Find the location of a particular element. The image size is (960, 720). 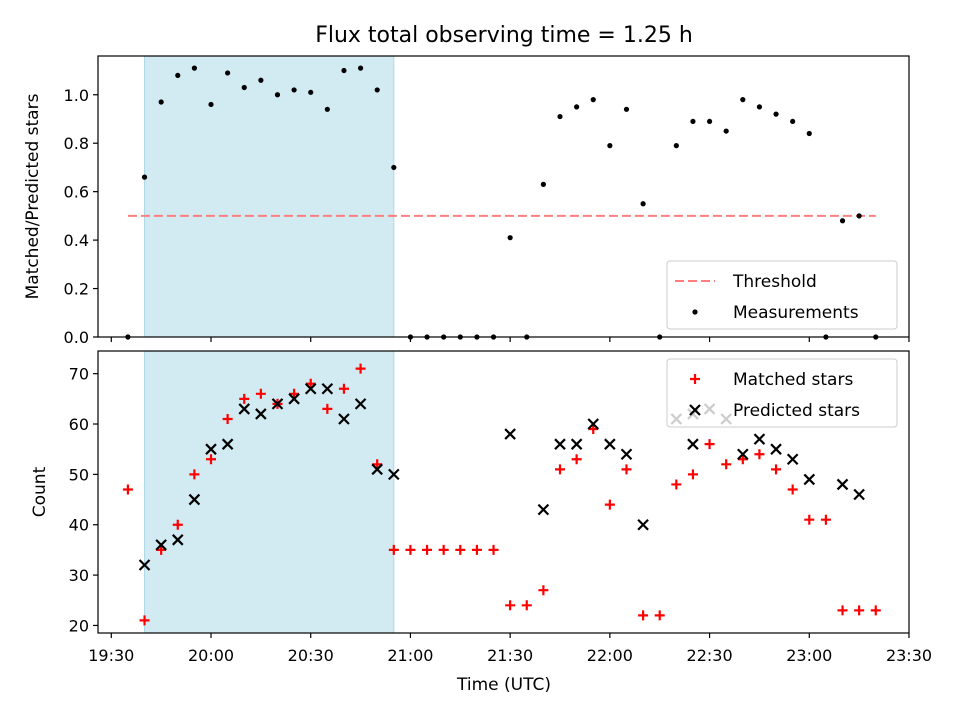

legend: Matched stars Predicted stars is located at coordinates (782, 393).